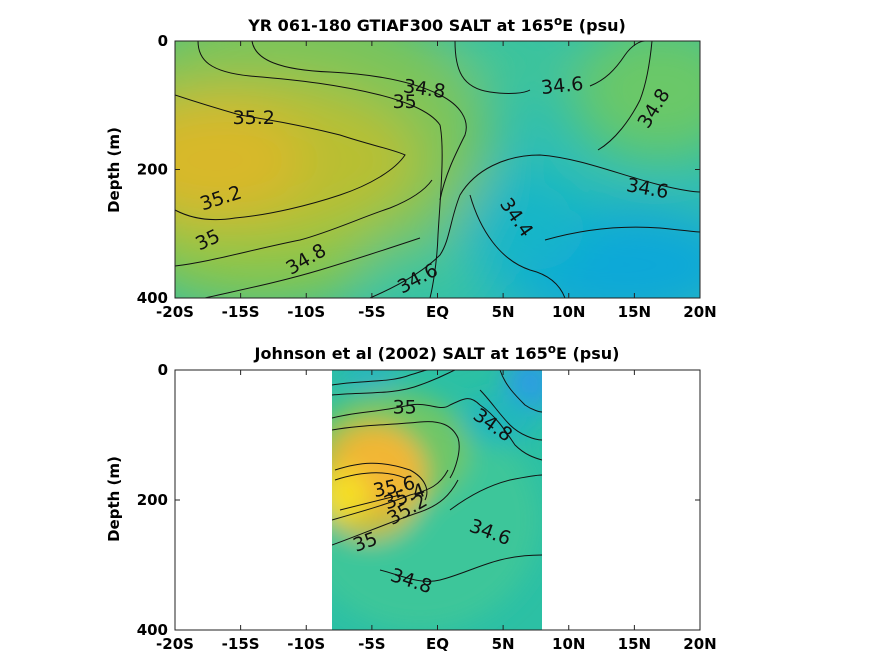 Image resolution: width=875 pixels, height=656 pixels. Describe the element at coordinates (306, 312) in the screenshot. I see `panel-model-x-ticklabel: -10S` at that location.